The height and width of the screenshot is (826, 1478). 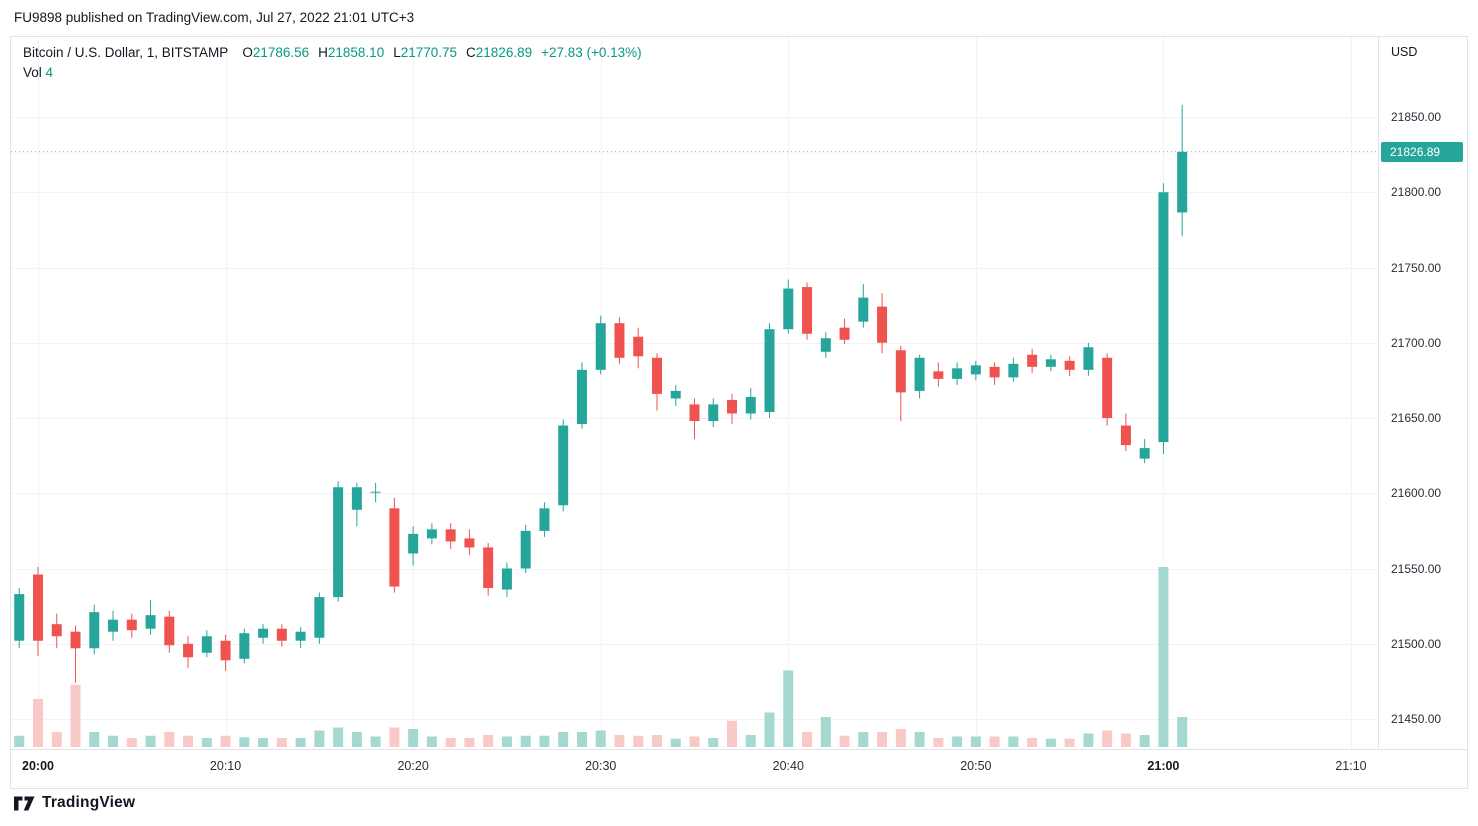 What do you see at coordinates (76, 654) in the screenshot?
I see `candle-wick` at bounding box center [76, 654].